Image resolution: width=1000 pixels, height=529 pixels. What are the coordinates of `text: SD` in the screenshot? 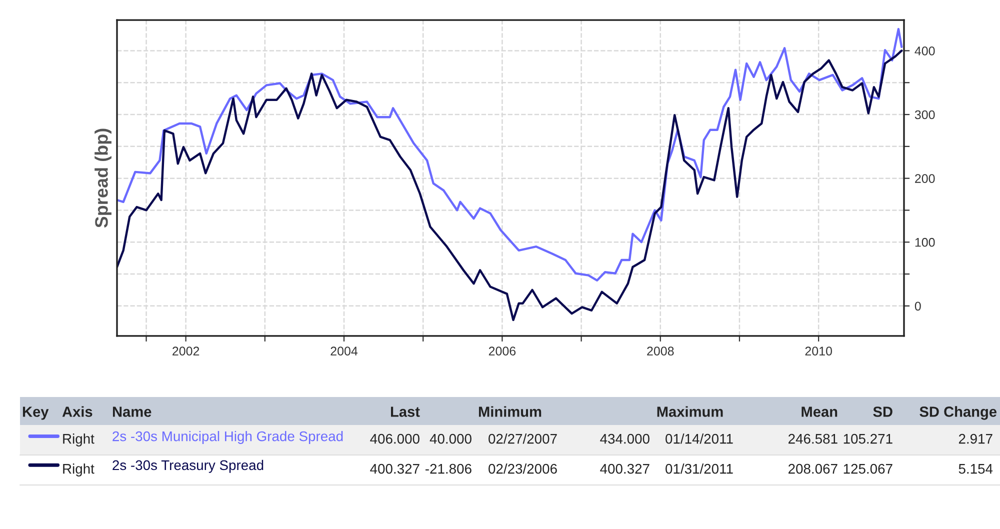 It's located at (882, 411).